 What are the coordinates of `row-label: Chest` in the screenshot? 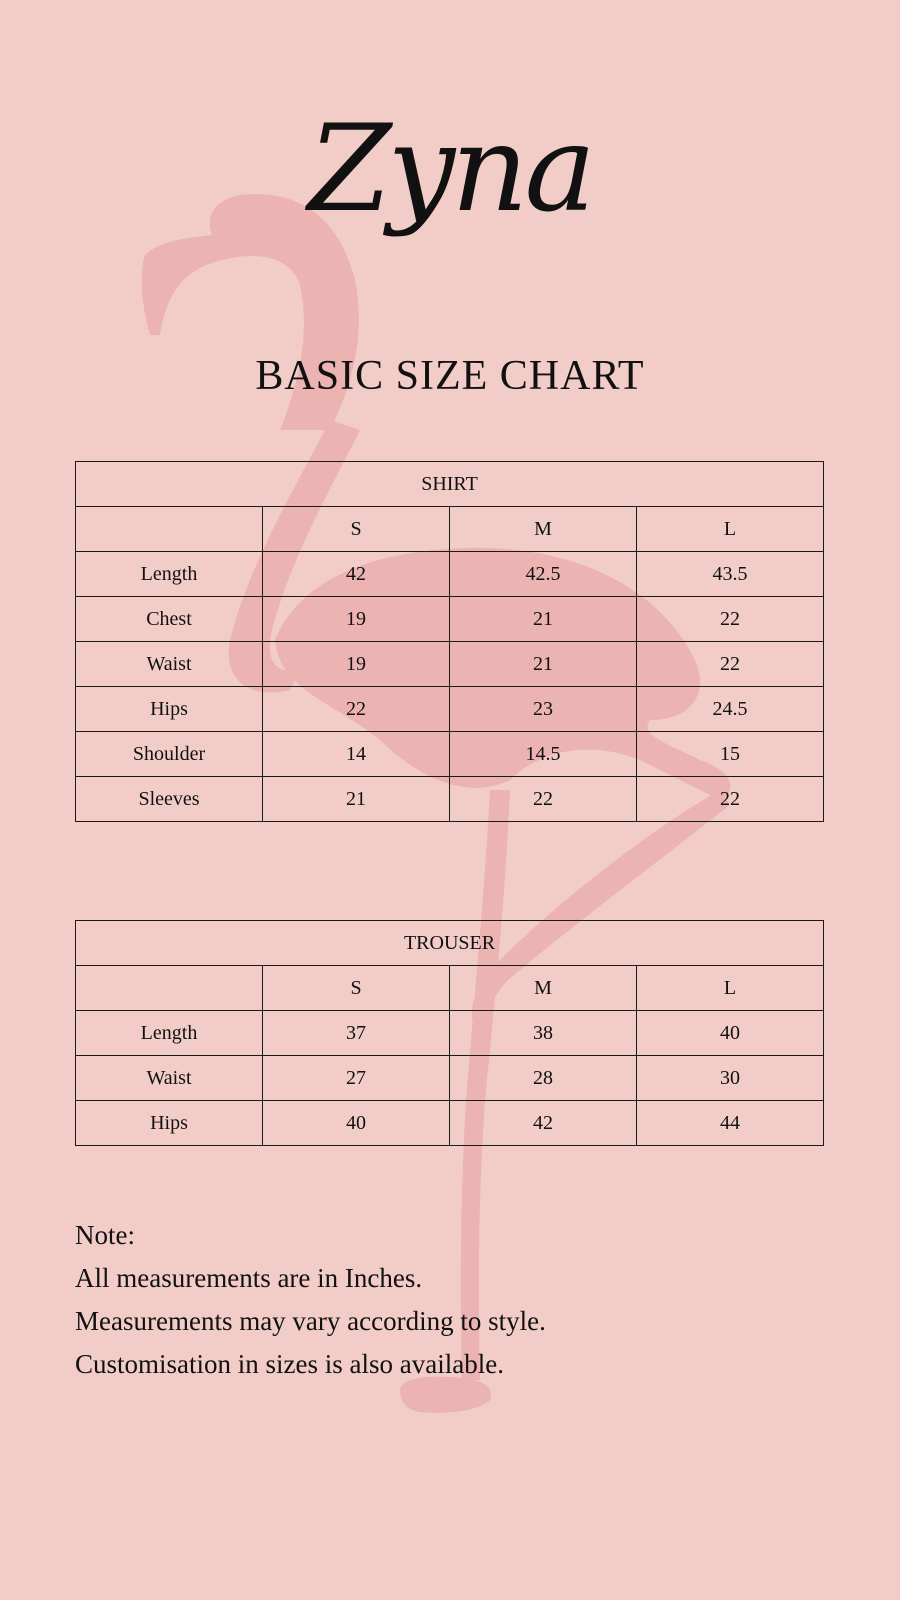 It's located at (169, 619).